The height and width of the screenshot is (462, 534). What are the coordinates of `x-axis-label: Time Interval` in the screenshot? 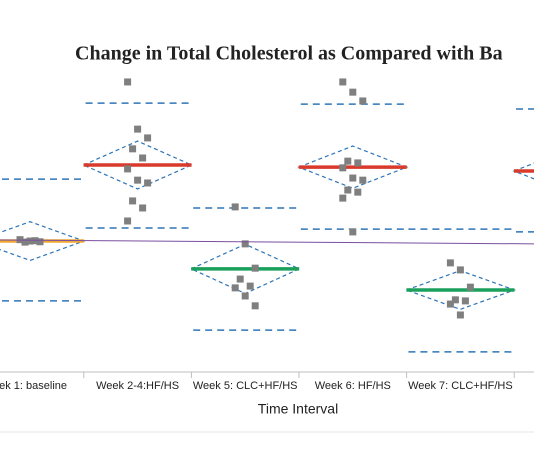 It's located at (298, 409).